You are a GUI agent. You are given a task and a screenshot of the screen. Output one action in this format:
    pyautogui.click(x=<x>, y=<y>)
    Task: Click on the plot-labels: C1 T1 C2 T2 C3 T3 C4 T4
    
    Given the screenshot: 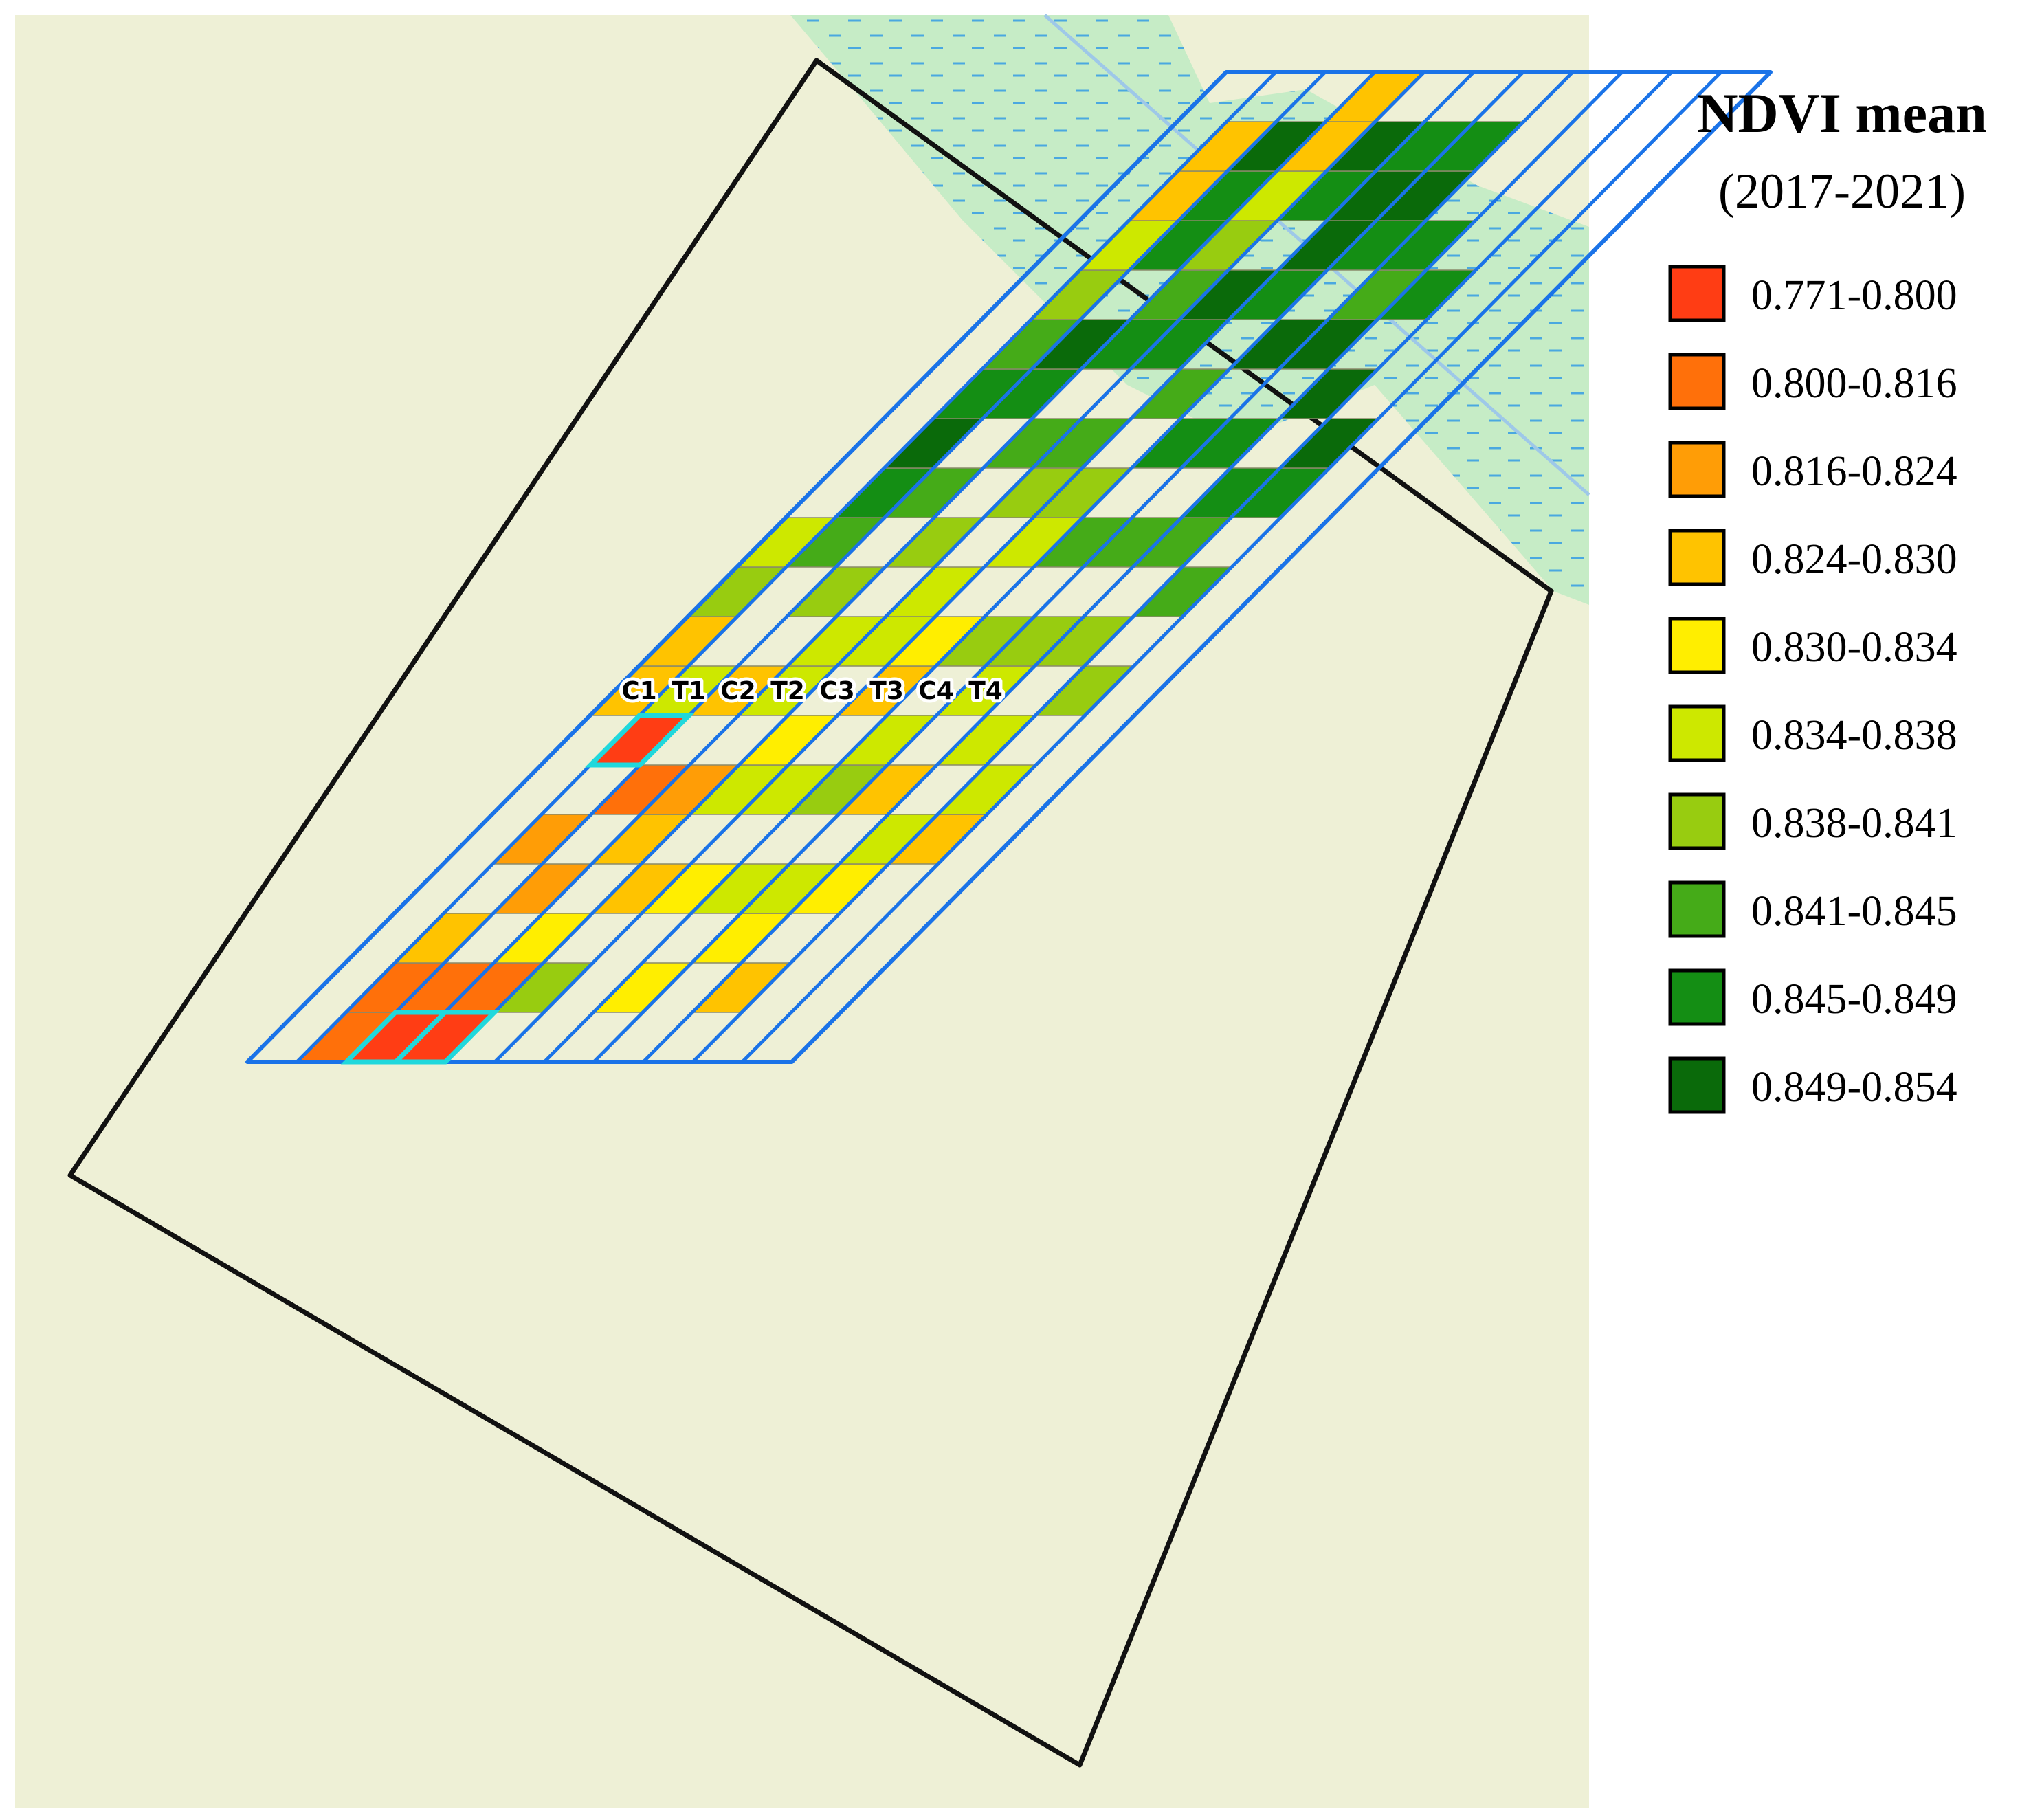 What is the action you would take?
    pyautogui.click(x=812, y=691)
    